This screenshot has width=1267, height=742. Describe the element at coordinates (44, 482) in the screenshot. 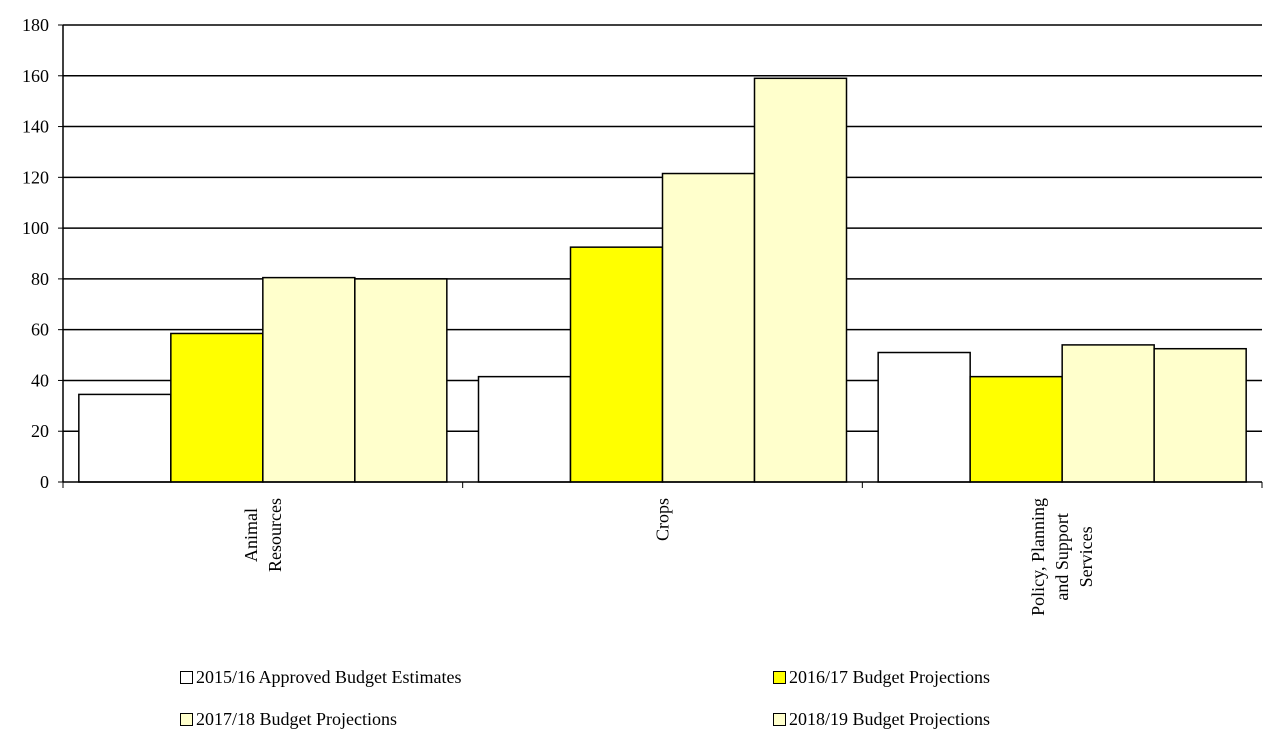

I see `y-tick-label: 0` at that location.